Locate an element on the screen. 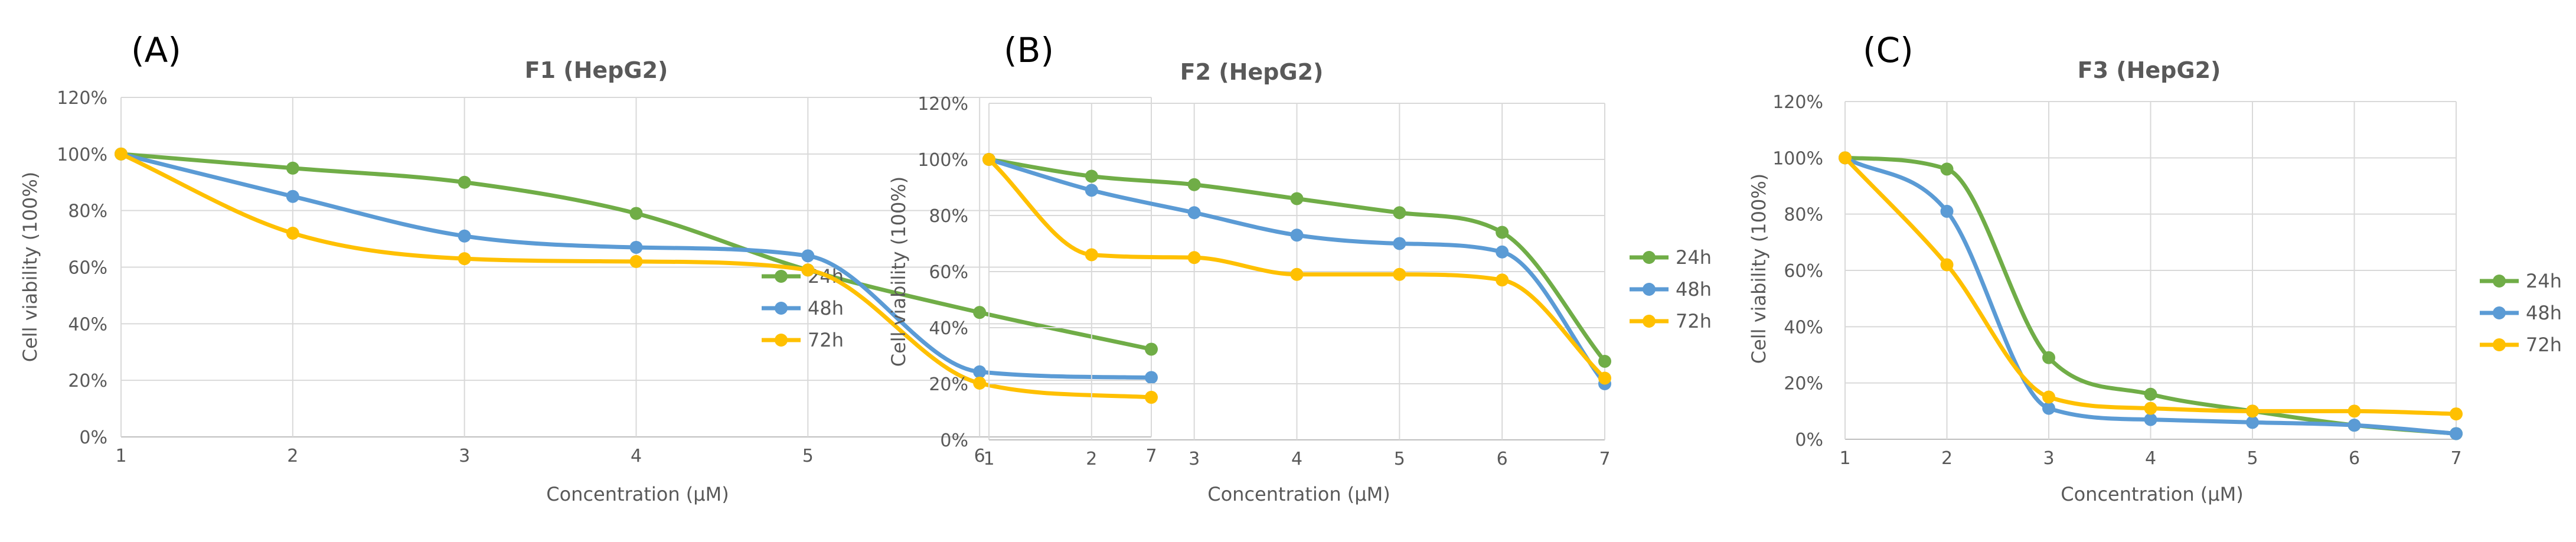  y-tick-label: 0% is located at coordinates (93, 437).